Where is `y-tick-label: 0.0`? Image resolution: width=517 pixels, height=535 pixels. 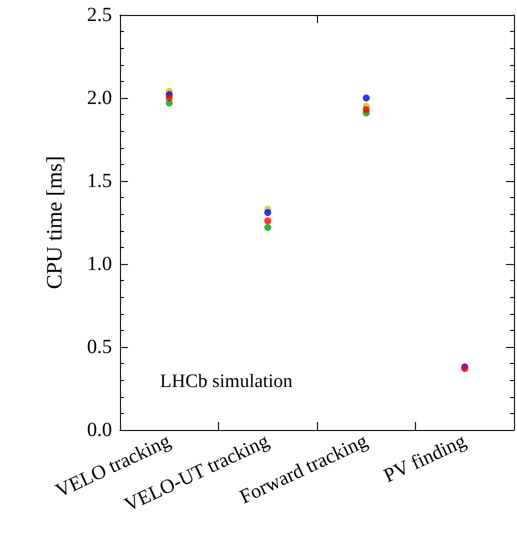
y-tick-label: 0.0 is located at coordinates (99, 430).